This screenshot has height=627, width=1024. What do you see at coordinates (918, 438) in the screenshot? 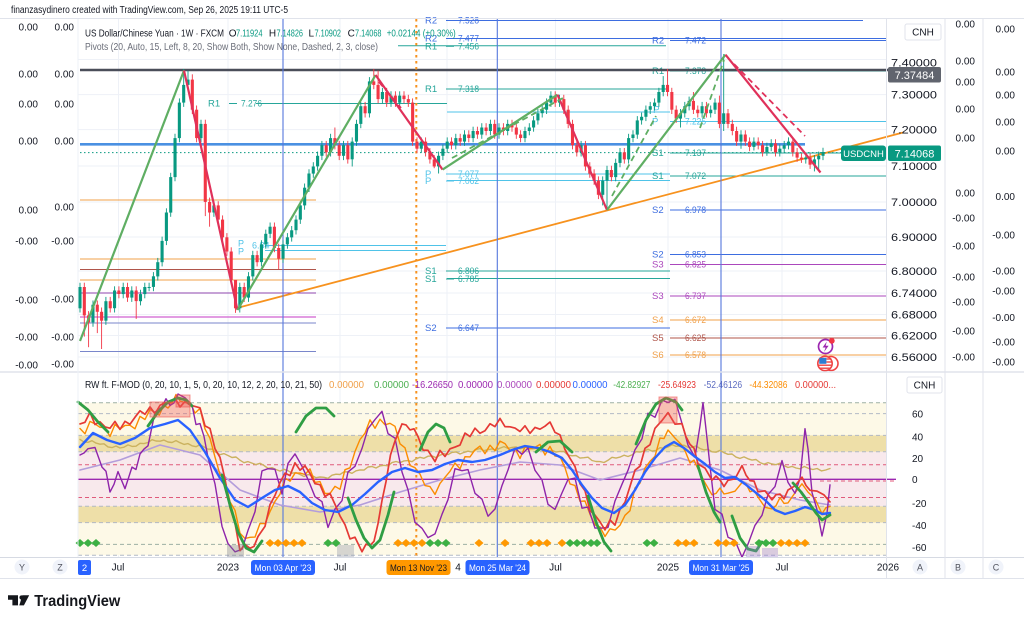
I see `svg-text: 40` at bounding box center [918, 438].